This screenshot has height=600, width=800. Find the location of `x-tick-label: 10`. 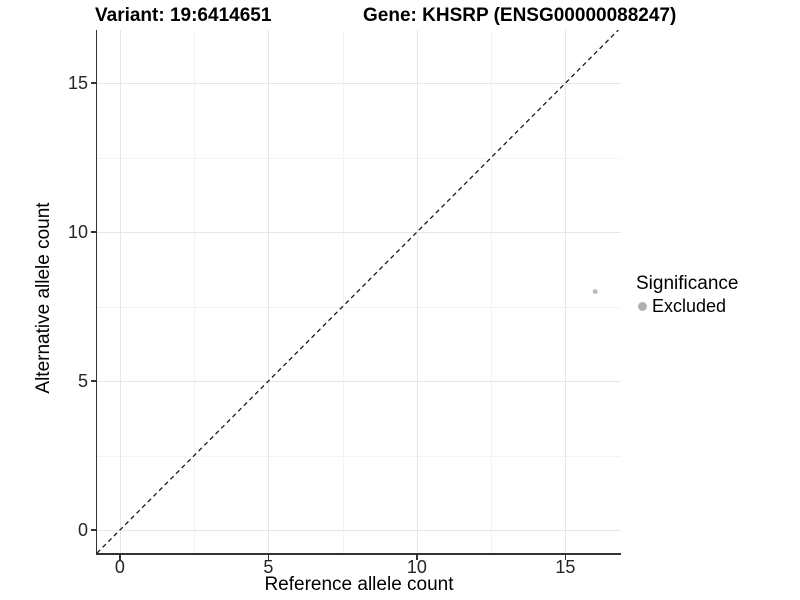

x-tick-label: 10 is located at coordinates (416, 567).